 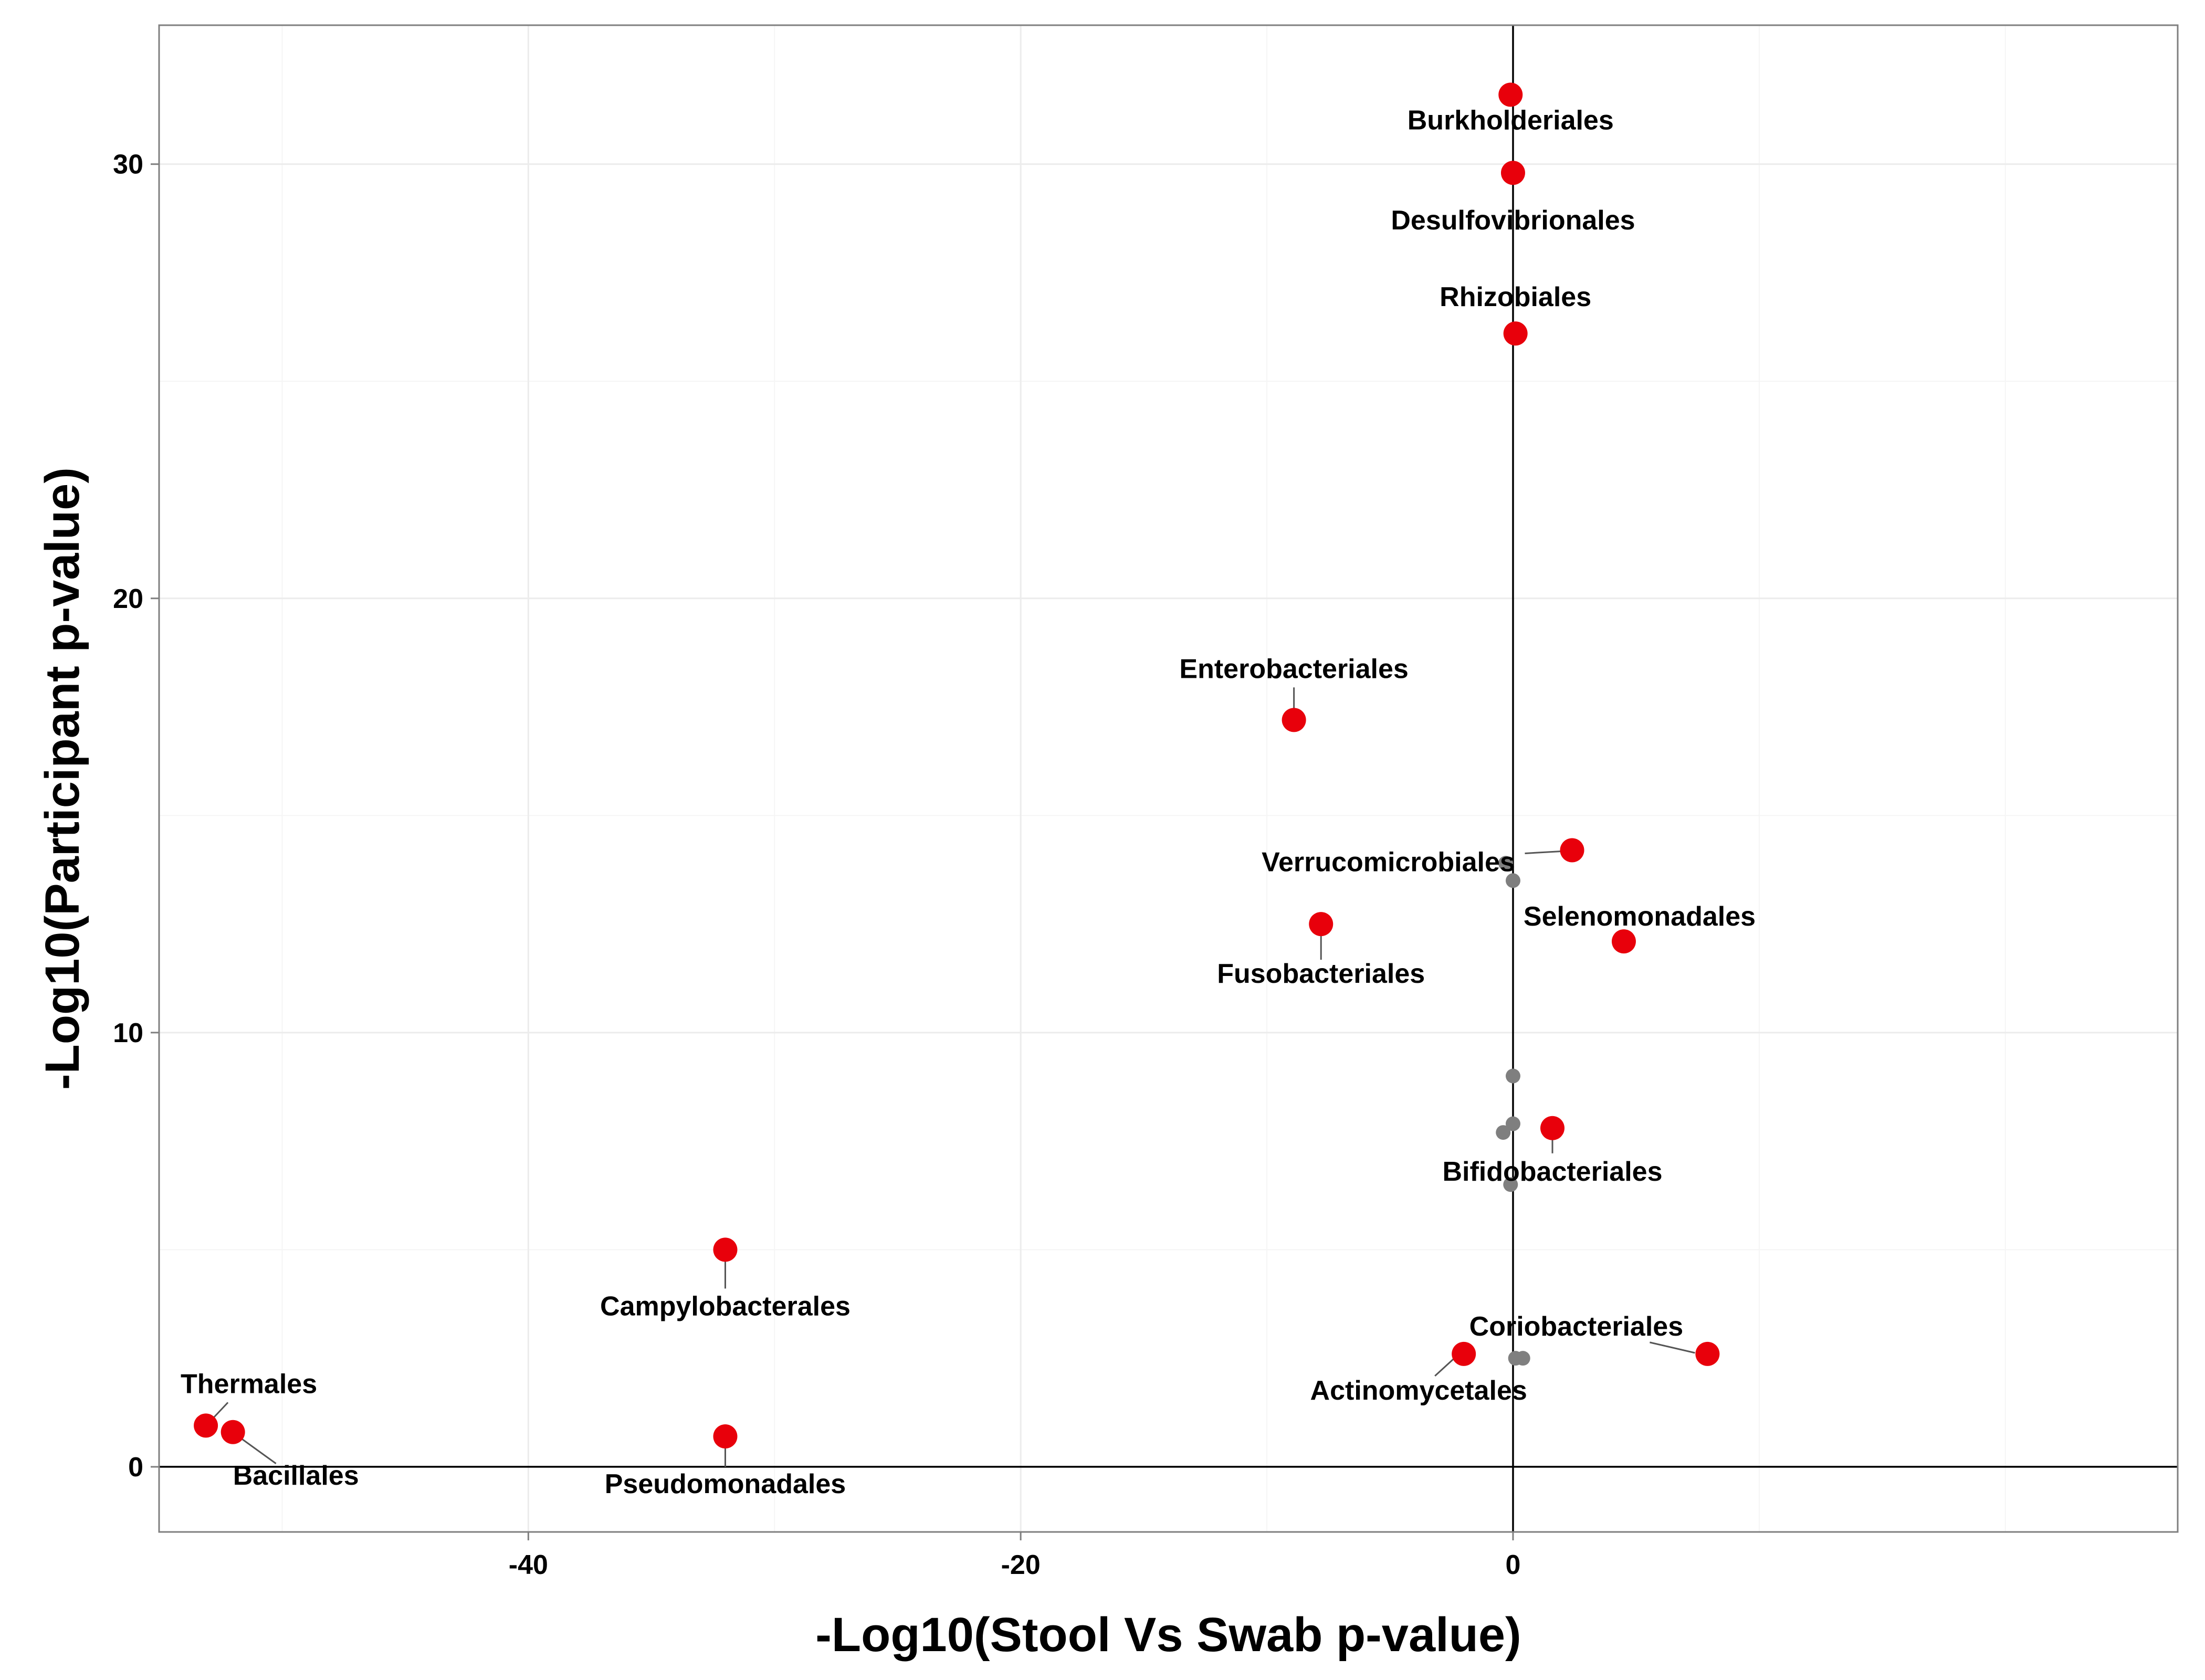 I want to click on x-axis-title: -Log10(Stool Vs Swab p-value), so click(x=1168, y=1635).